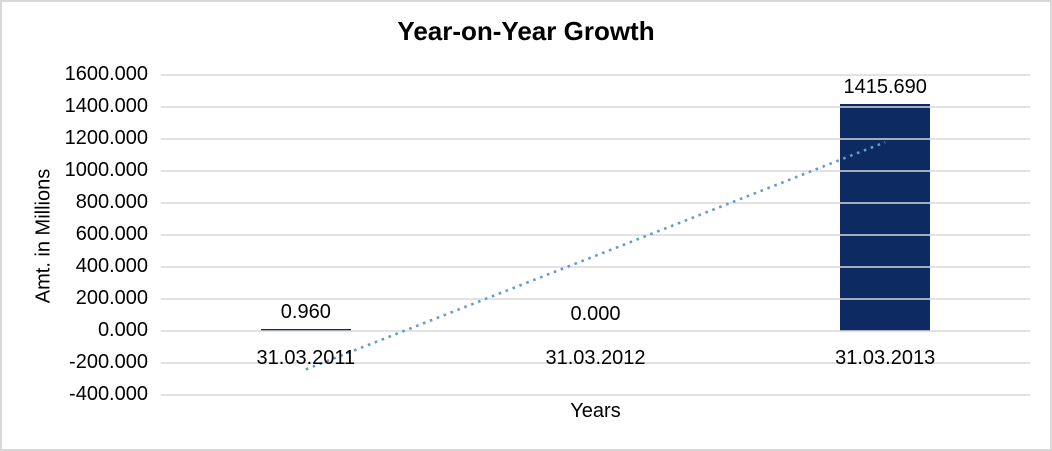 The width and height of the screenshot is (1052, 451). What do you see at coordinates (108, 362) in the screenshot?
I see `y-tick-label: -200.000` at bounding box center [108, 362].